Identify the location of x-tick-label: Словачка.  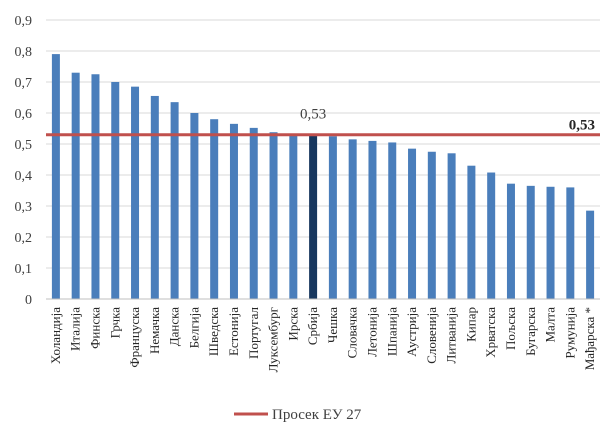
(352, 333).